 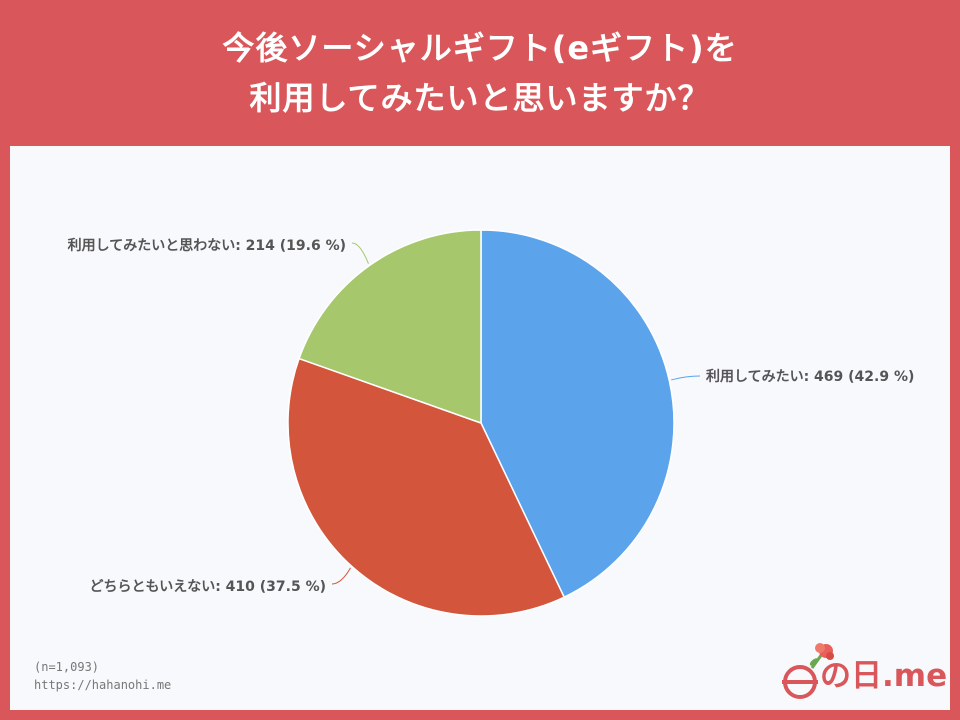 What do you see at coordinates (808, 671) in the screenshot?
I see `carnation-logo-icon` at bounding box center [808, 671].